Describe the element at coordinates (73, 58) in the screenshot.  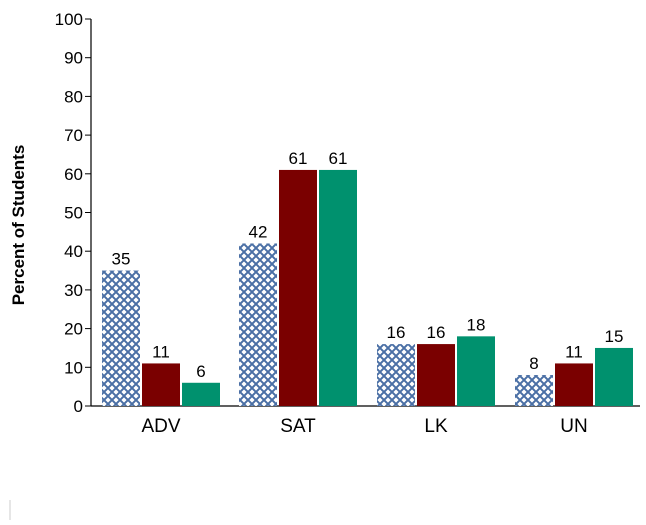
I see `y-tick-label: 90` at that location.